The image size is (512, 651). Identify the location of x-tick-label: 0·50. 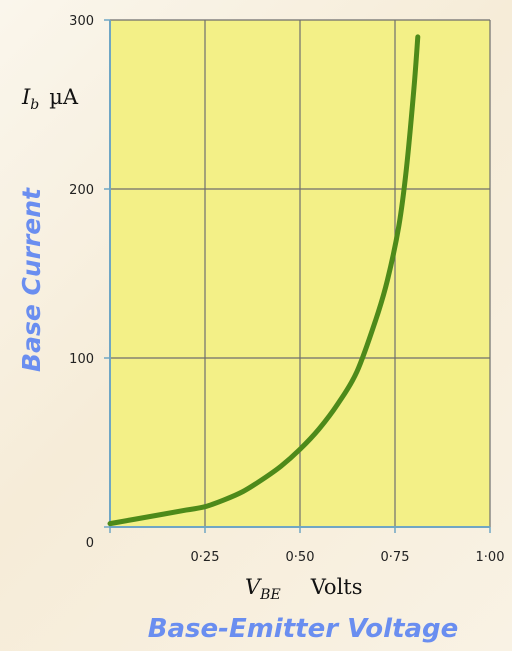
(300, 557).